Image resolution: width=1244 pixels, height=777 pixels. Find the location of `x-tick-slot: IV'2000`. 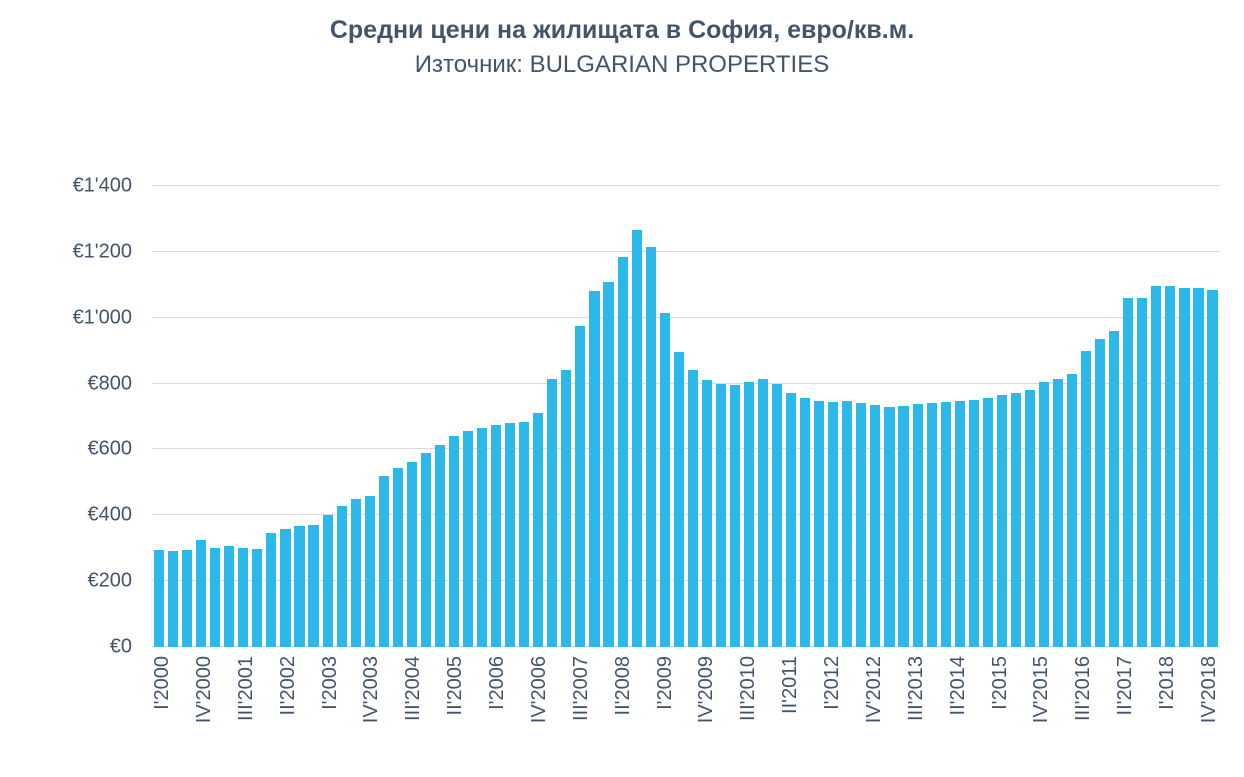

x-tick-slot: IV'2000 is located at coordinates (204, 712).